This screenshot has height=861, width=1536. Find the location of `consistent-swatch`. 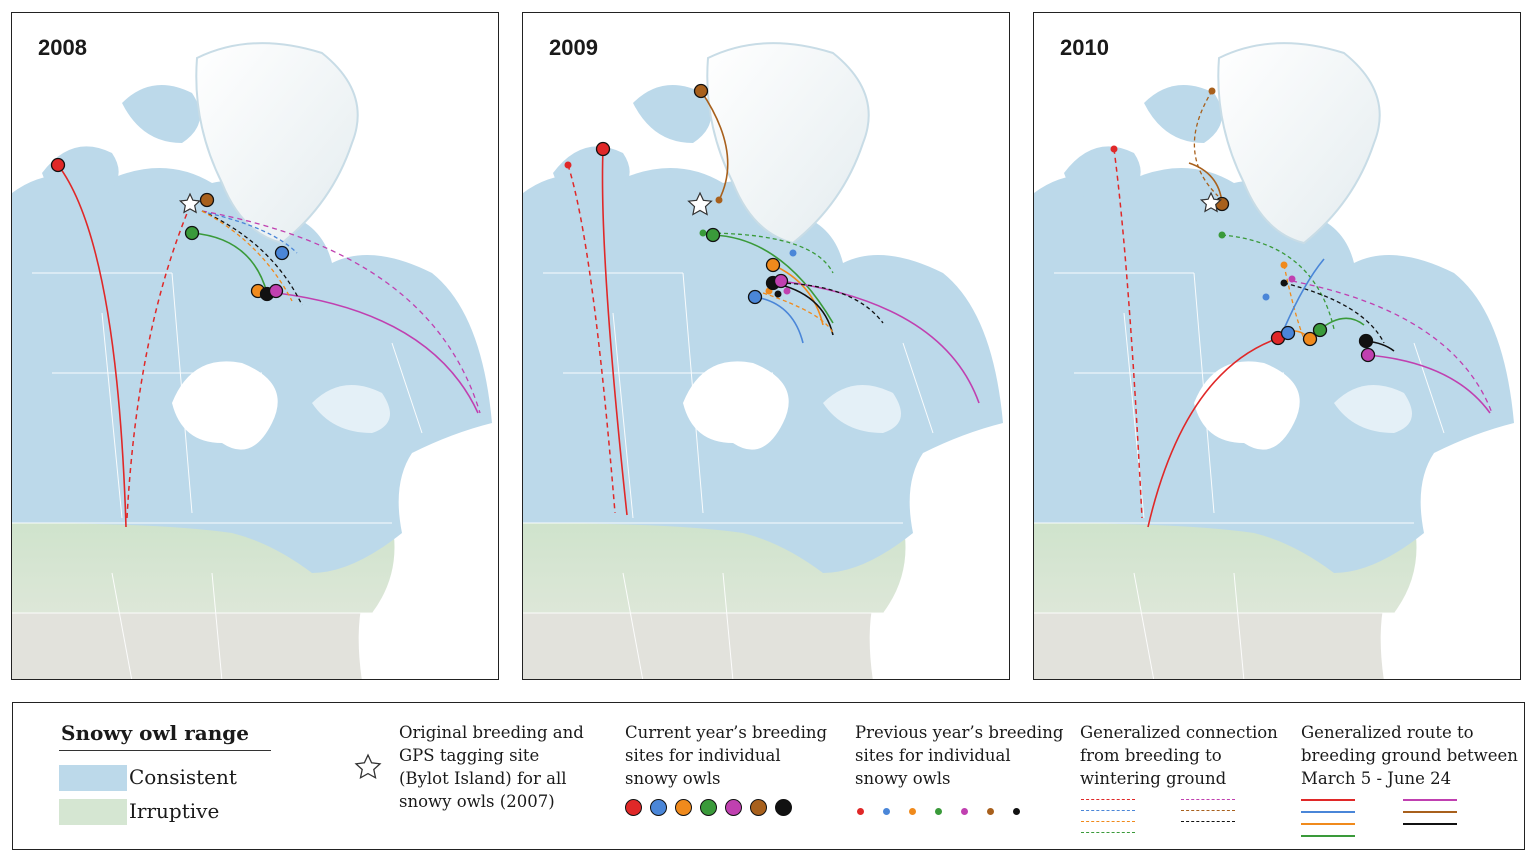

consistent-swatch is located at coordinates (93, 778).